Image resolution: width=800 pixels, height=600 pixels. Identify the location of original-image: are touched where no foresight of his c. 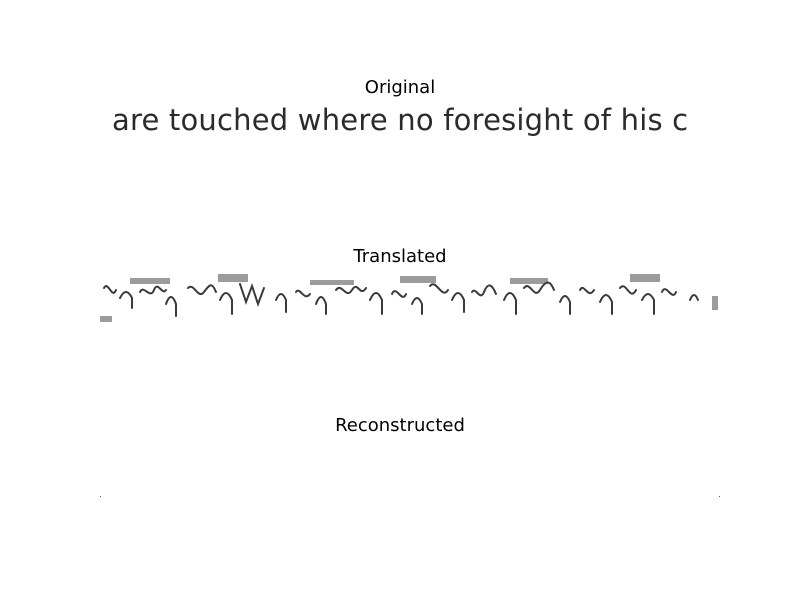
(410, 122).